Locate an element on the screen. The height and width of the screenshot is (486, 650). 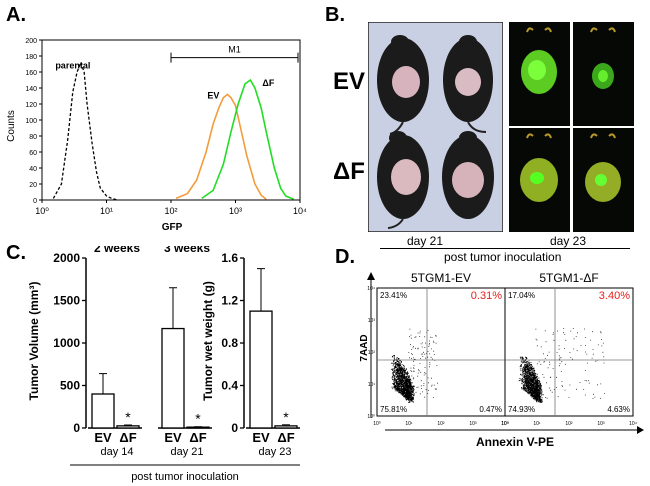
gate-m1: M1 is located at coordinates (234, 54).